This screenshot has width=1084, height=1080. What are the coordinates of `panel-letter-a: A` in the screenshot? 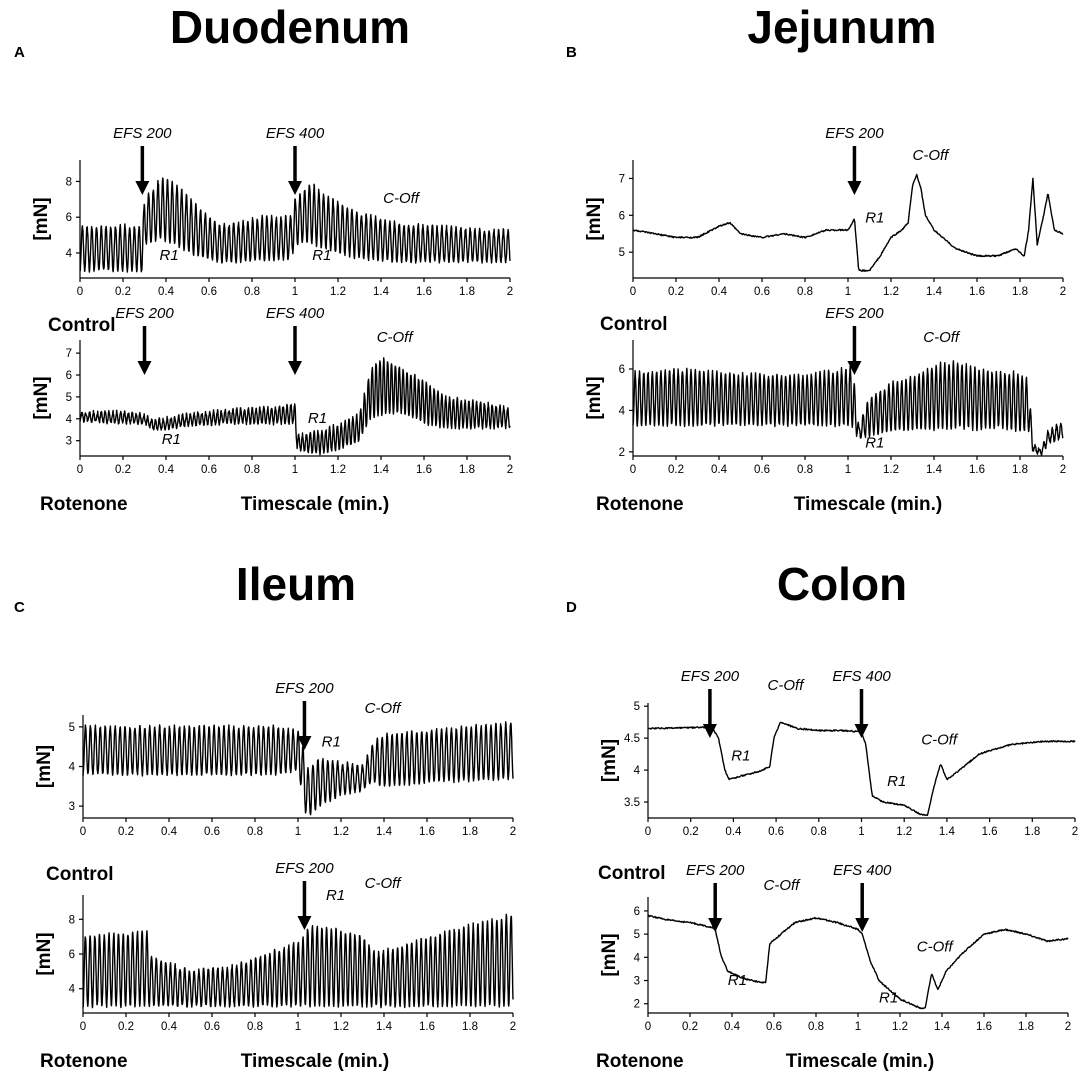 It's located at (19, 52).